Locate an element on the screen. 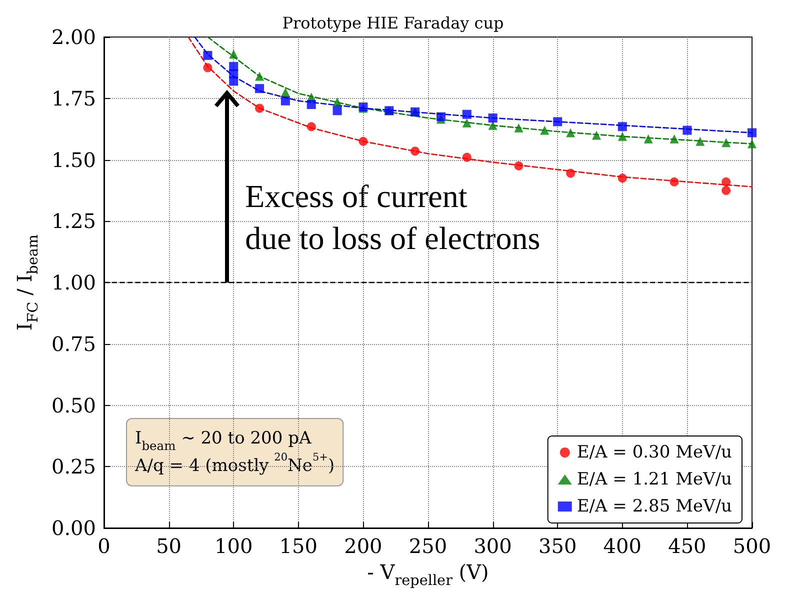 This screenshot has height=593, width=786. x-tick-label: 250 is located at coordinates (428, 546).